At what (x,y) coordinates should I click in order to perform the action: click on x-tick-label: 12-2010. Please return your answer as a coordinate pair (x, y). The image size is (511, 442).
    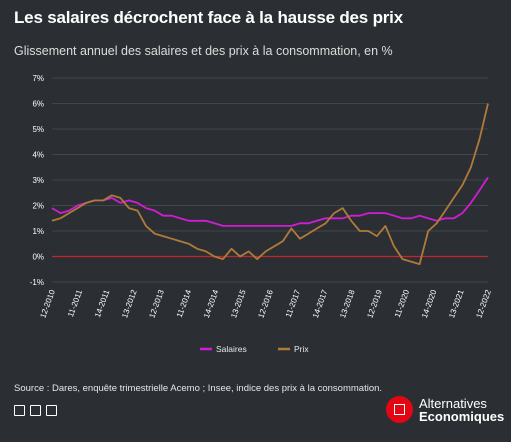
    Looking at the image, I should click on (47, 303).